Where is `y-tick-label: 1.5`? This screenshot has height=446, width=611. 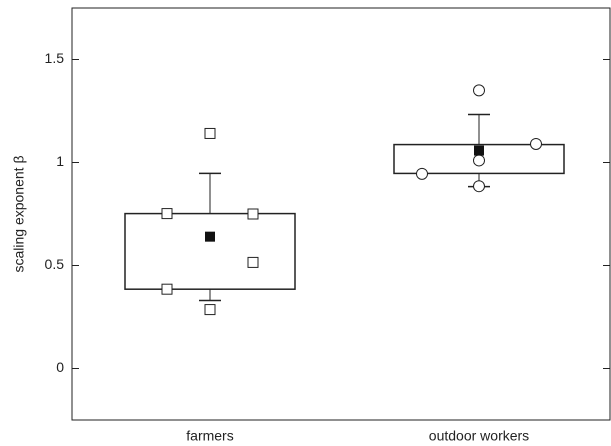
y-tick-label: 1.5 is located at coordinates (55, 58).